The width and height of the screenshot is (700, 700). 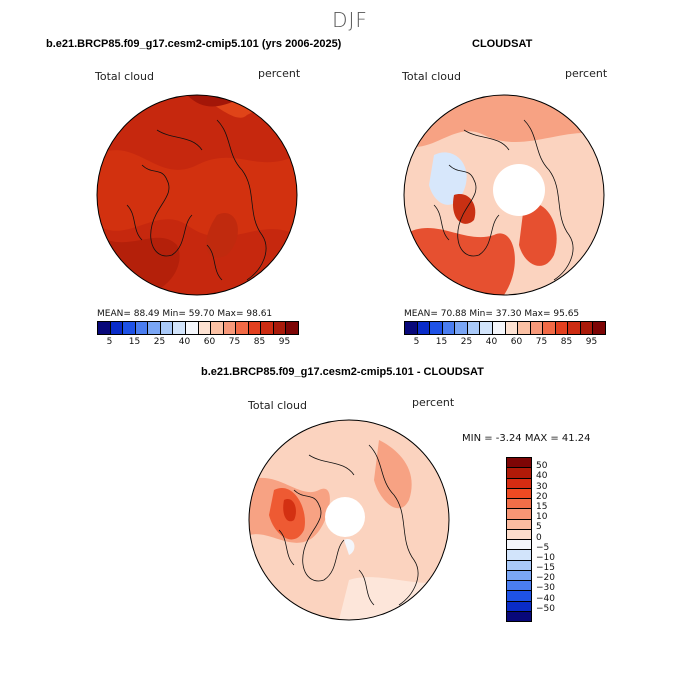 What do you see at coordinates (545, 588) in the screenshot?
I see `colorbar-level-label: −30` at bounding box center [545, 588].